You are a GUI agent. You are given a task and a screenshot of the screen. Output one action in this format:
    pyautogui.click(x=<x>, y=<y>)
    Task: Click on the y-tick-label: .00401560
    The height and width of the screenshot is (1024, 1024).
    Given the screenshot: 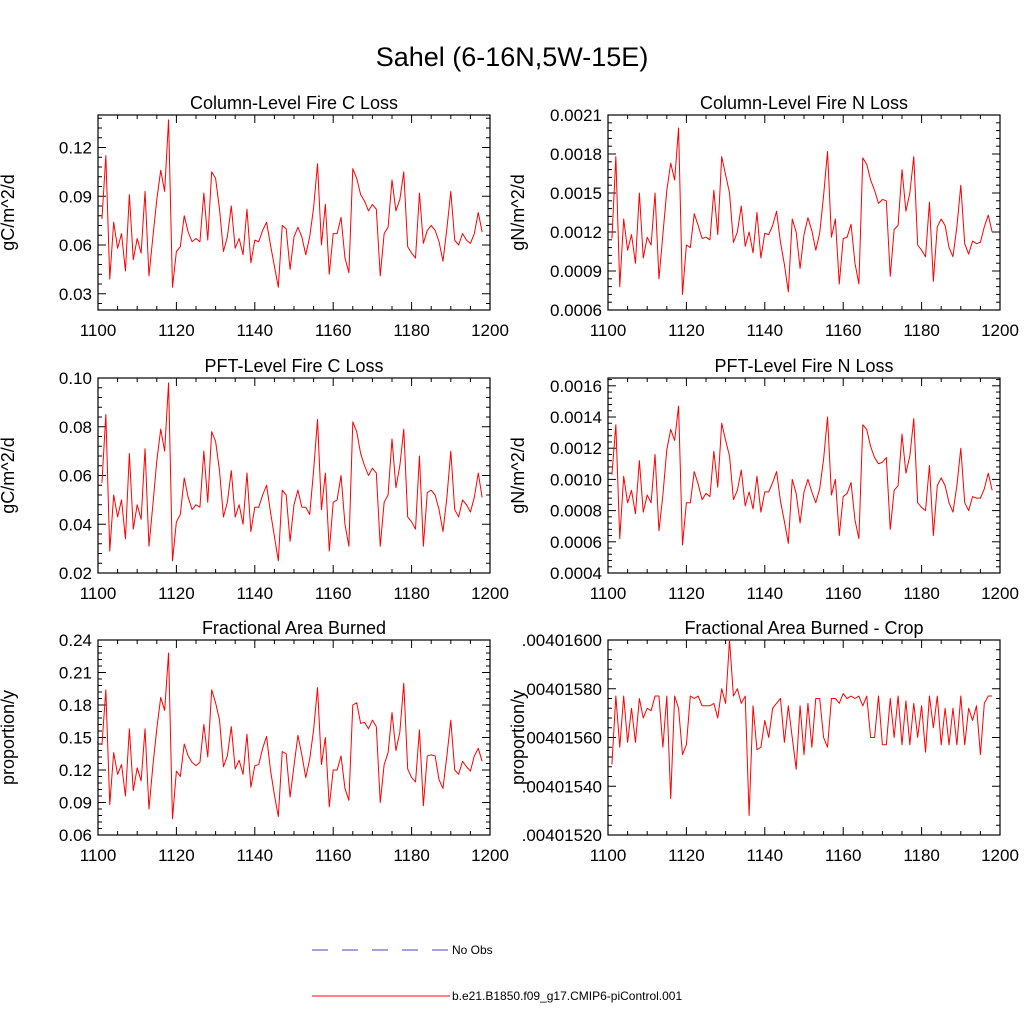 What is the action you would take?
    pyautogui.click(x=562, y=738)
    